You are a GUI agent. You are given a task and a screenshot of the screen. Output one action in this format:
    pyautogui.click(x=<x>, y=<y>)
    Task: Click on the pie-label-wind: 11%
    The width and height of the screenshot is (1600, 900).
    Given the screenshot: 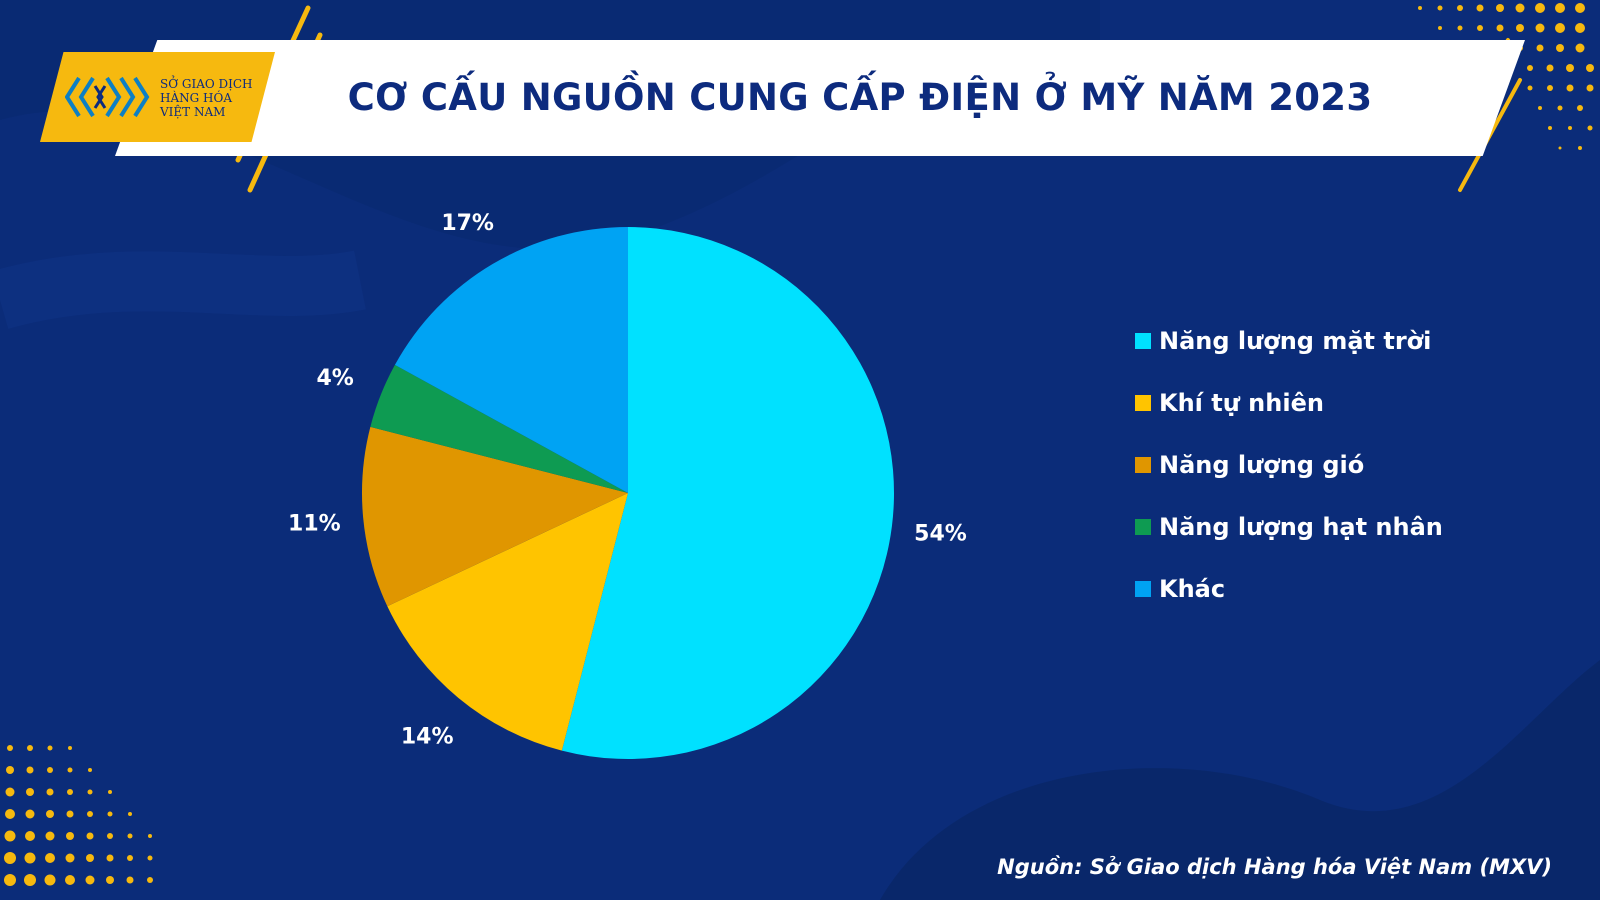 What is the action you would take?
    pyautogui.click(x=314, y=524)
    